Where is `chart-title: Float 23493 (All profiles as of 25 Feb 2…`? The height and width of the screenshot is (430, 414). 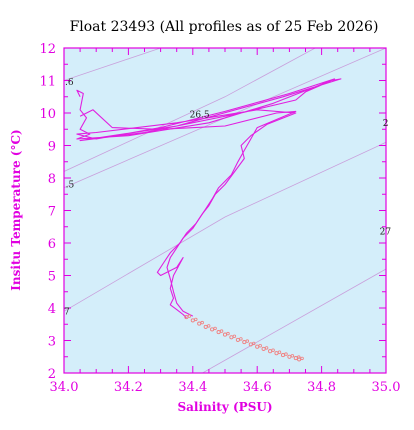
chart-title: Float 23493 (All profiles as of 25 Feb 2… is located at coordinates (224, 27).